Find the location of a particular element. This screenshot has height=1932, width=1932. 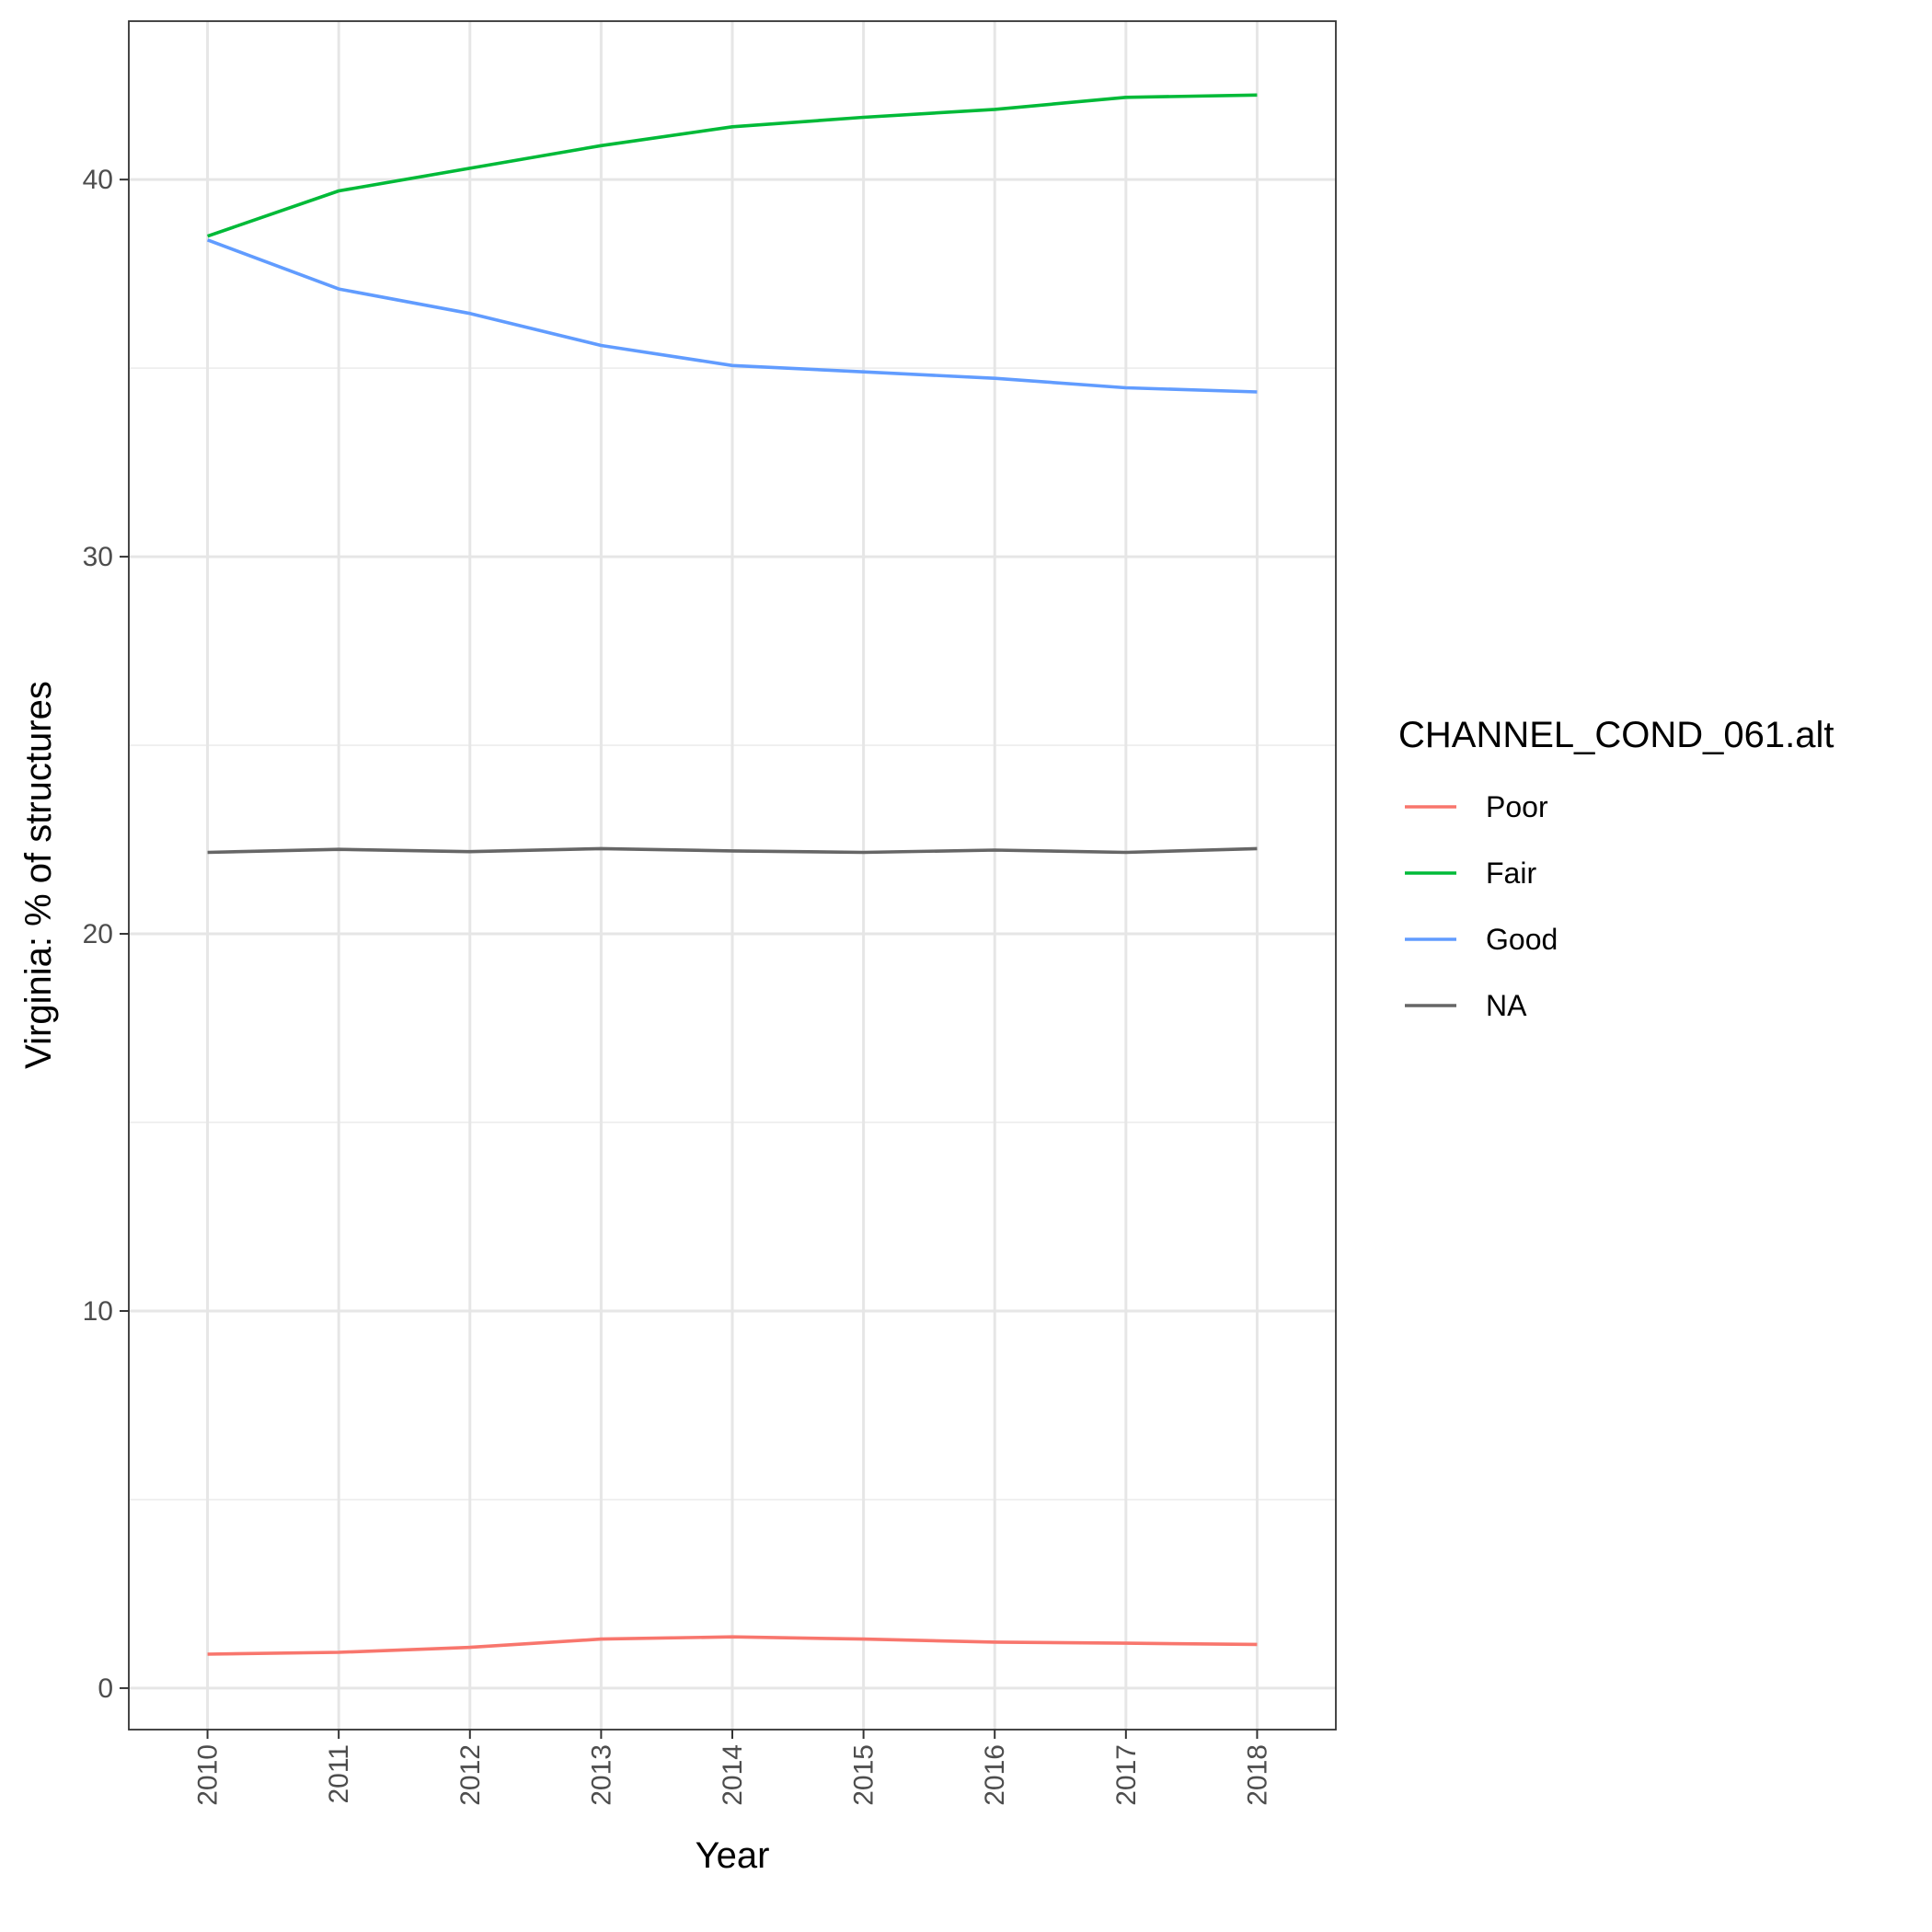

y-tick-label: 20 is located at coordinates (98, 934).